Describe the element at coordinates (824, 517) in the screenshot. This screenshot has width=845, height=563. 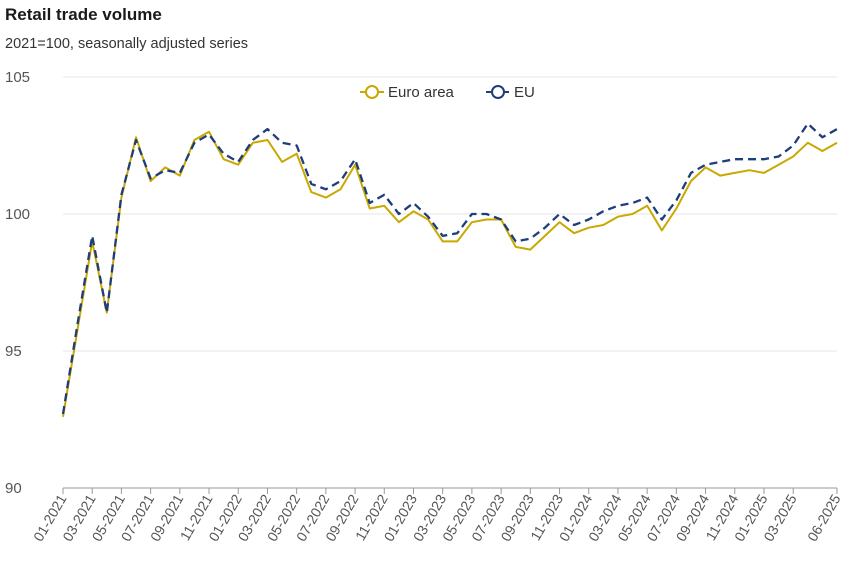
I see `x-tick-label: 06-2025` at that location.